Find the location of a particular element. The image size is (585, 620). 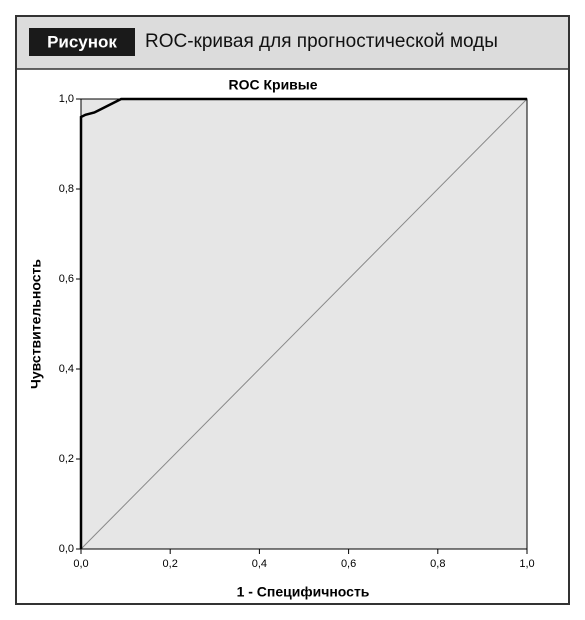

x-axis-label: 1 - Специфичность is located at coordinates (303, 592).